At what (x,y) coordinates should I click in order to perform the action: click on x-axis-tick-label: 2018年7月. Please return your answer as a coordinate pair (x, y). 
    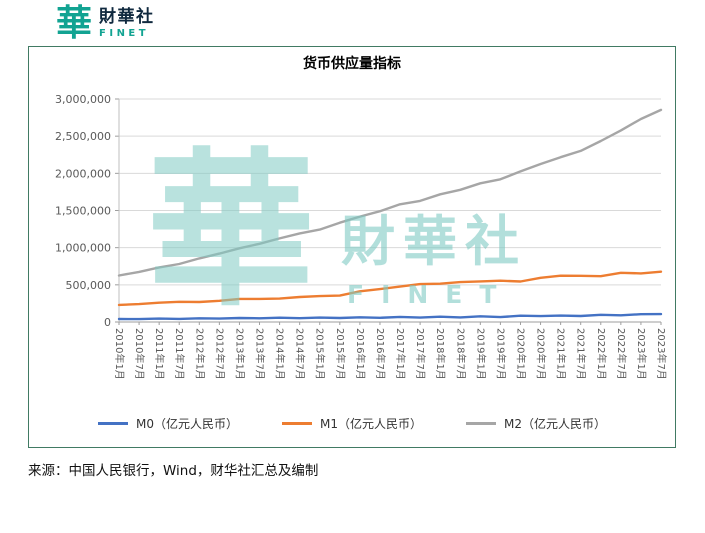
    Looking at the image, I should click on (460, 354).